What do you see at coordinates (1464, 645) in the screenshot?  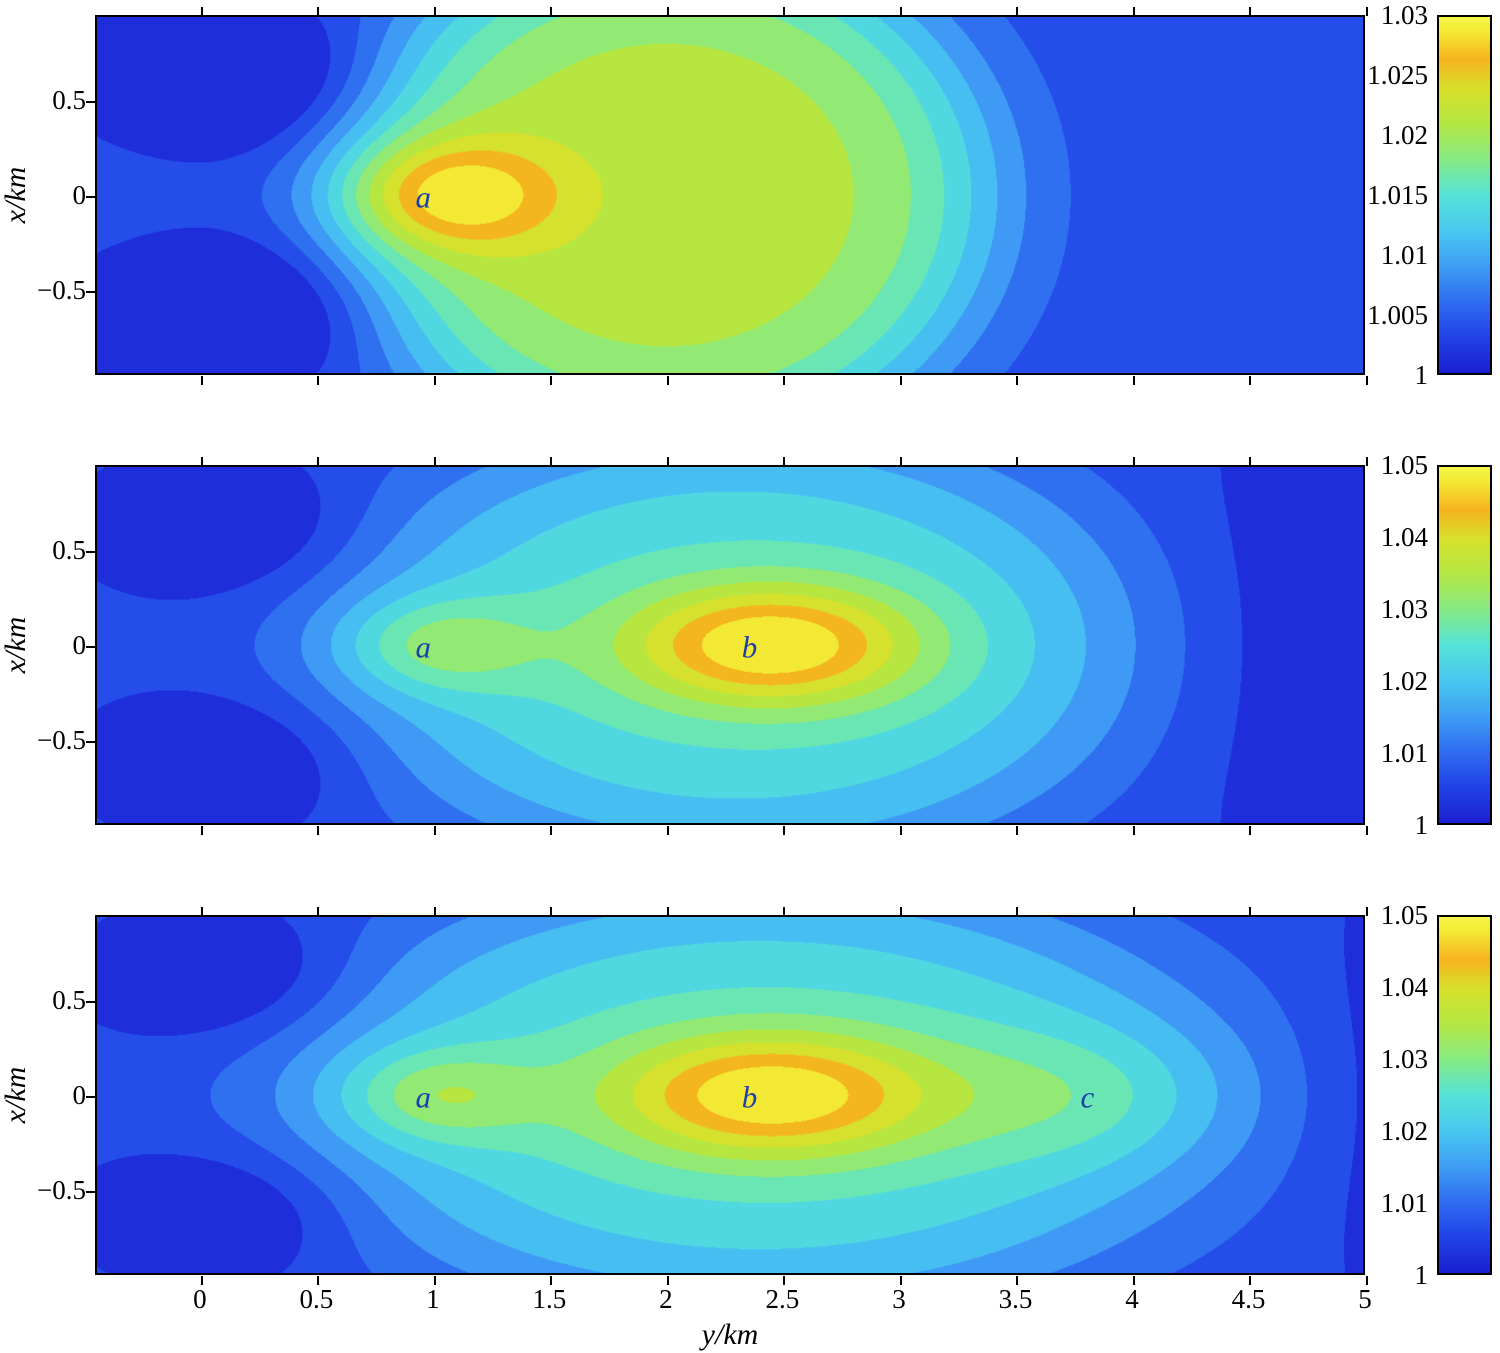 I see `colorbar-middle` at bounding box center [1464, 645].